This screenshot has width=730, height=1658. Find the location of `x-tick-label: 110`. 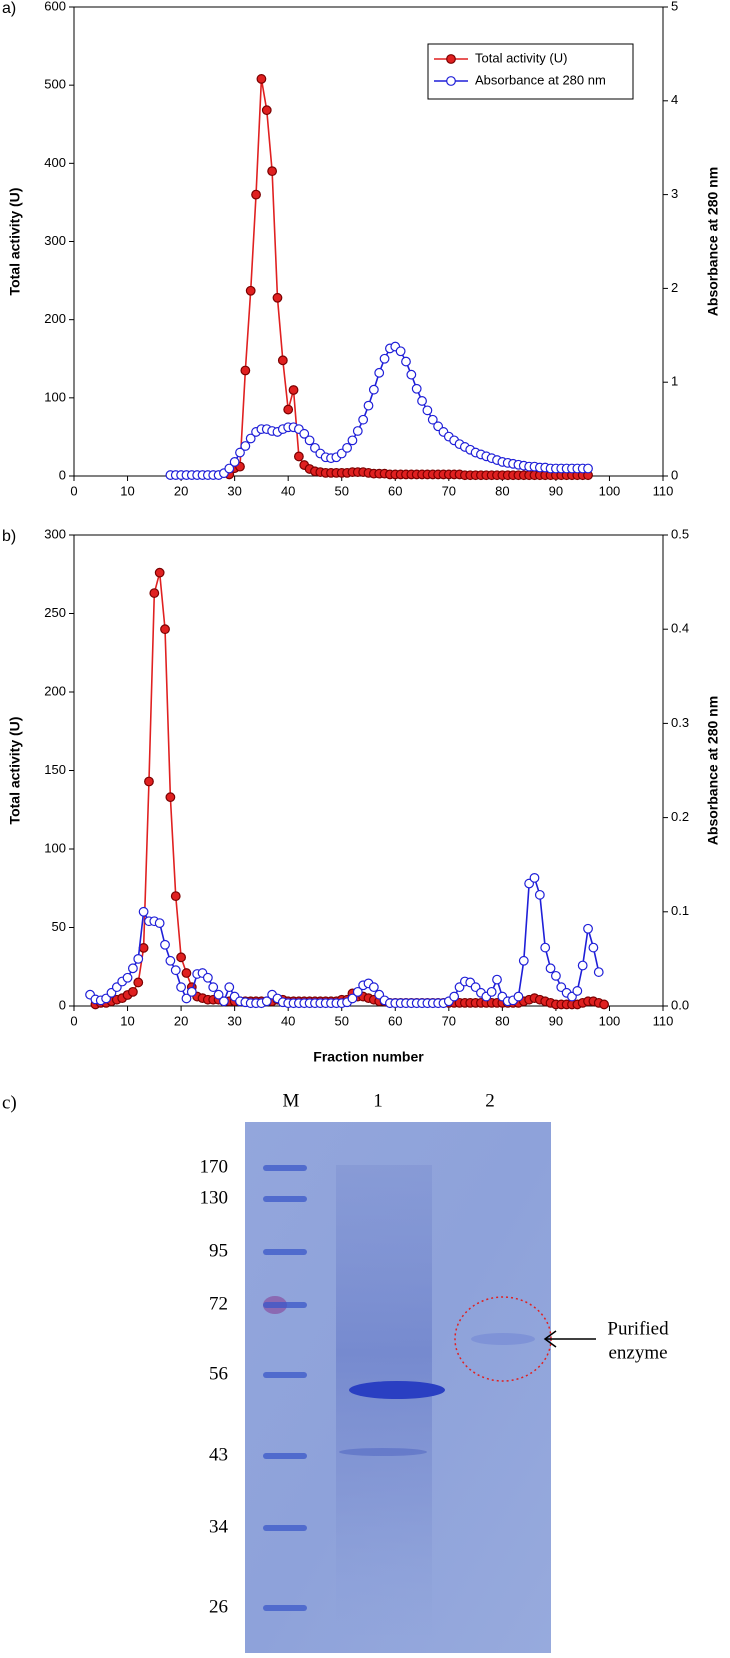

x-tick-label: 110 is located at coordinates (663, 1020).